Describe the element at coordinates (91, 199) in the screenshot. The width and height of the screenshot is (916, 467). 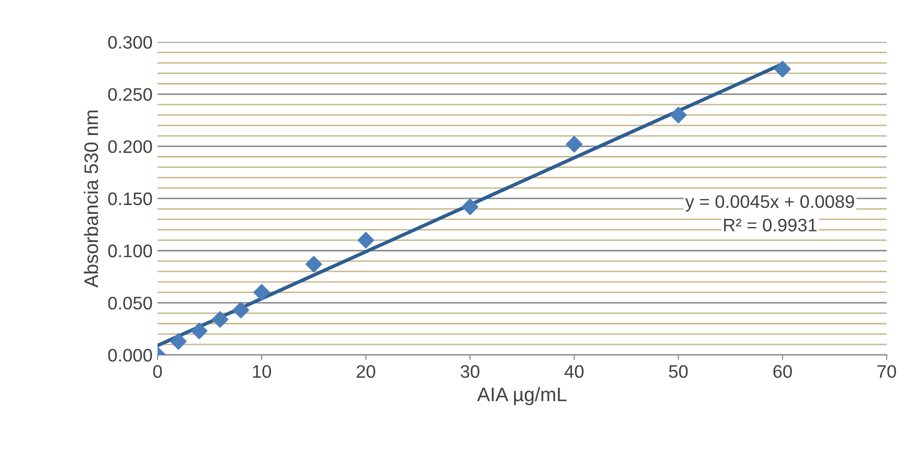
I see `y-axis-title: Absorbancia 530 nm` at that location.